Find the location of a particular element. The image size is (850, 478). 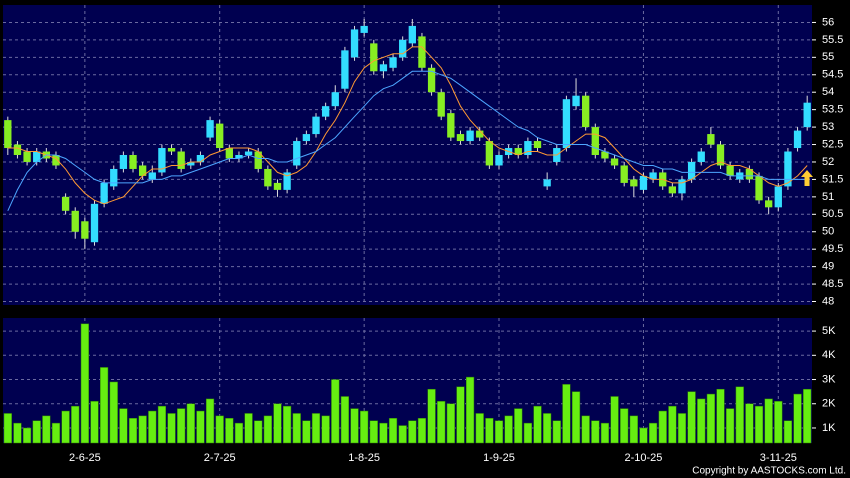

y-tick-label: 3K is located at coordinates (829, 379).